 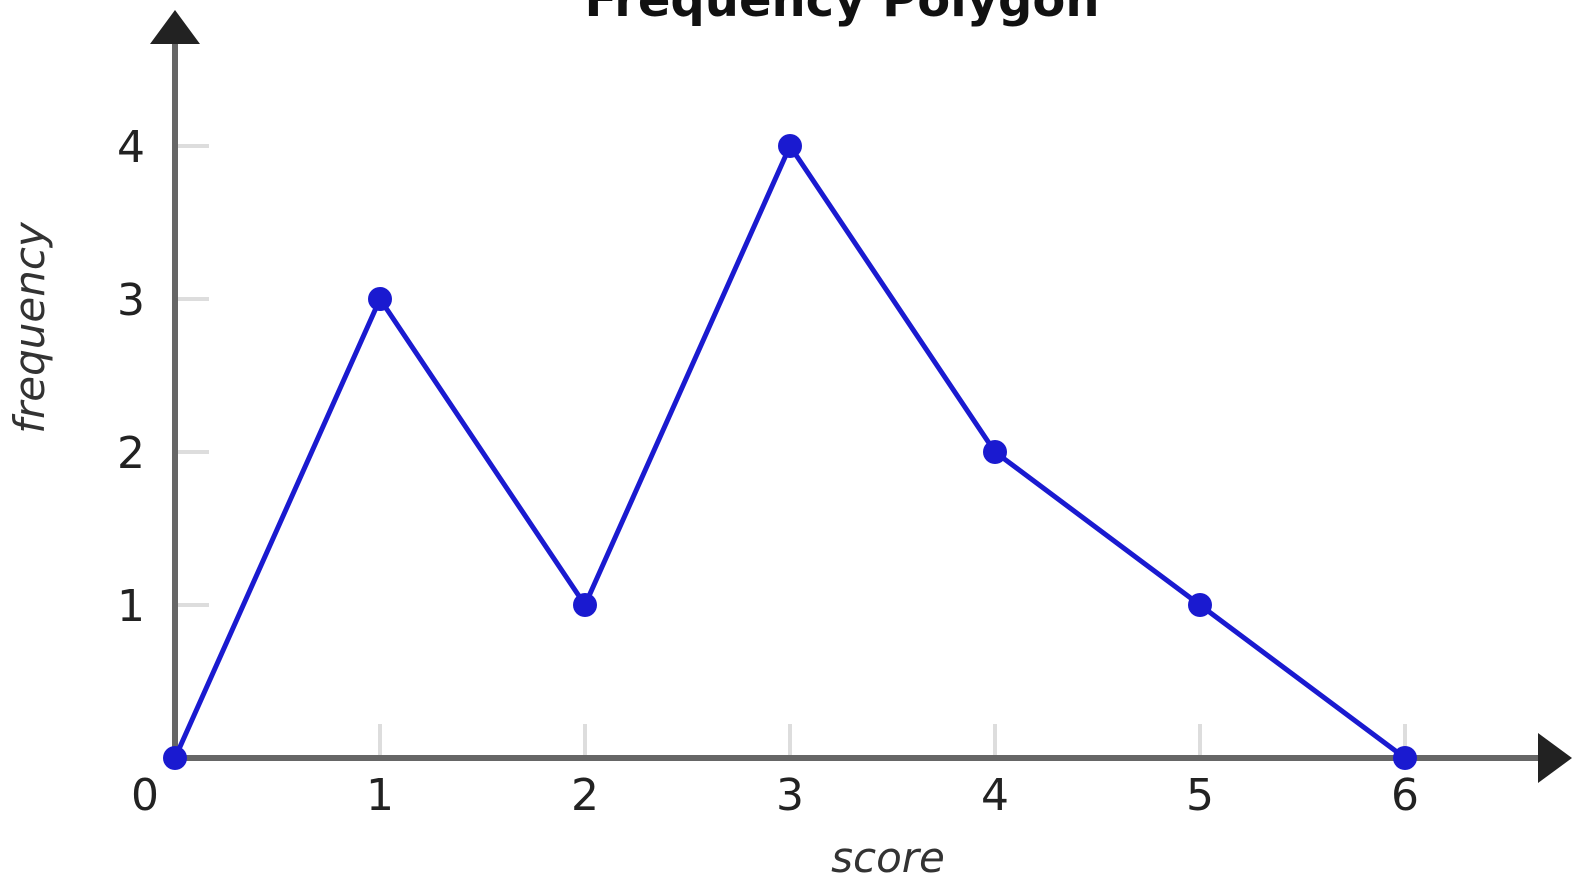 I want to click on y-tick-label: 2, so click(x=131, y=453).